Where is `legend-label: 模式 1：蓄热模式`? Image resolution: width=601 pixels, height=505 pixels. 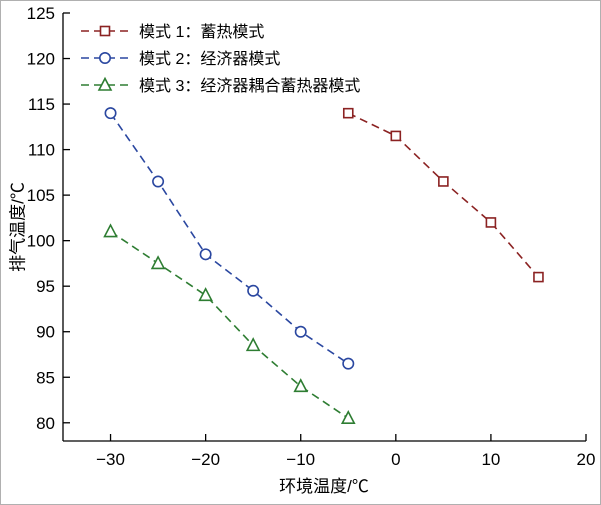
legend-label: 模式 1：蓄热模式 is located at coordinates (201, 32).